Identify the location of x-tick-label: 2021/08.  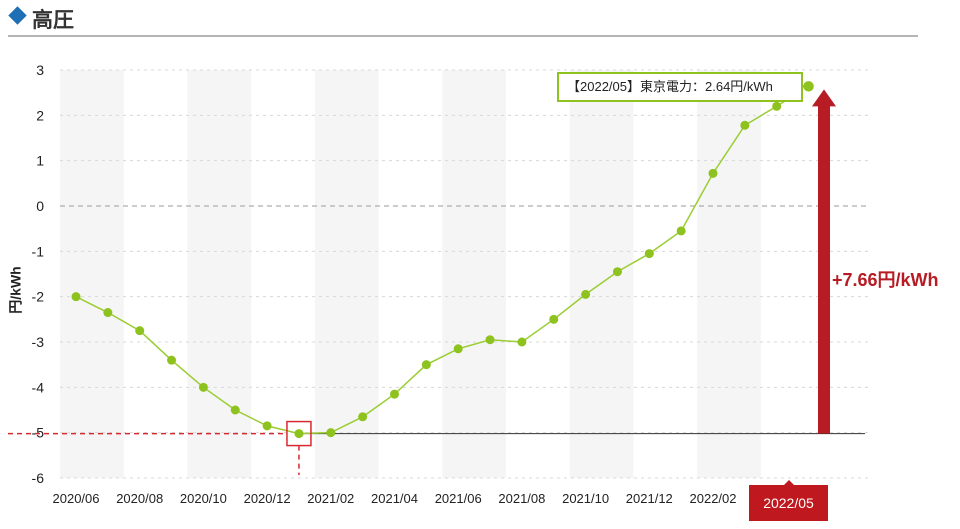
(521, 498).